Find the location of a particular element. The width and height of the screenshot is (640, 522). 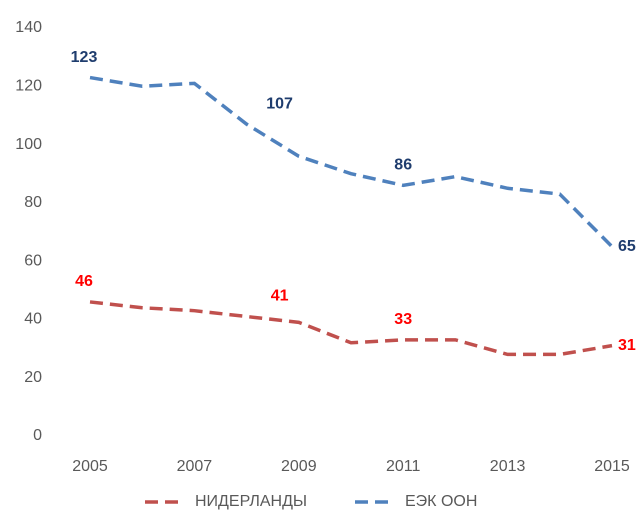

data-label: 46 is located at coordinates (84, 281).